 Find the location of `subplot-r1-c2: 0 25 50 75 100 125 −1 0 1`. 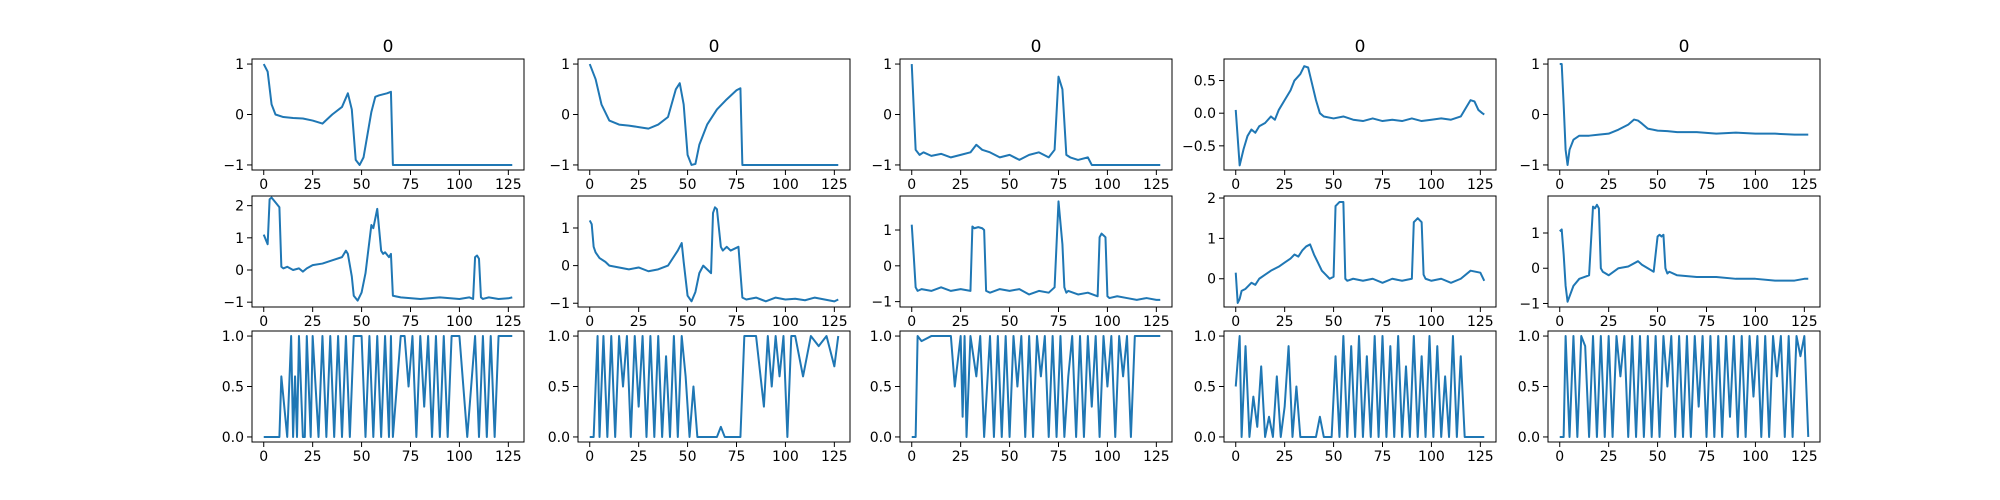

subplot-r1-c2: 0 25 50 75 100 125 −1 0 1 is located at coordinates (1022, 262).